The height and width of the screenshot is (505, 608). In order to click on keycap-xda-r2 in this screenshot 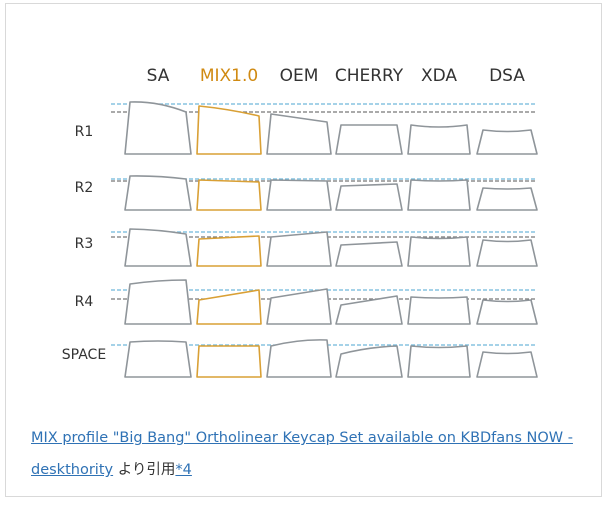, I will do `click(439, 195)`.